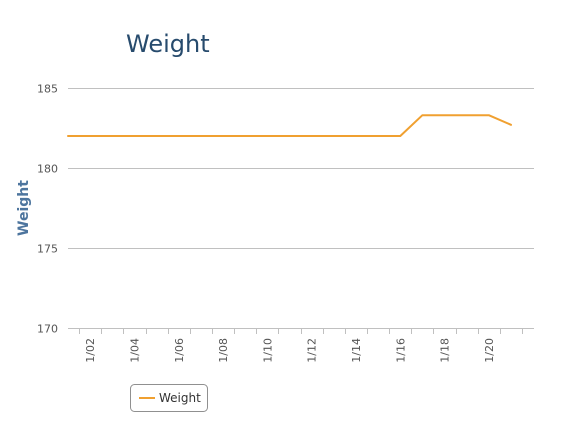  I want to click on x-tick-label-1-08: 1/08, so click(223, 350).